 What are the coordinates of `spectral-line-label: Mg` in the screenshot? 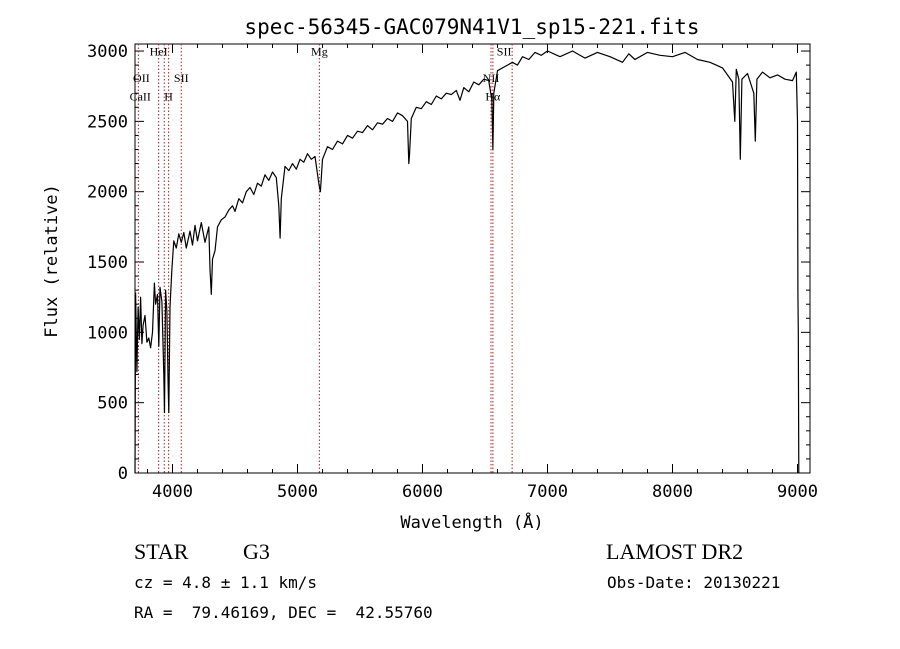 It's located at (319, 51).